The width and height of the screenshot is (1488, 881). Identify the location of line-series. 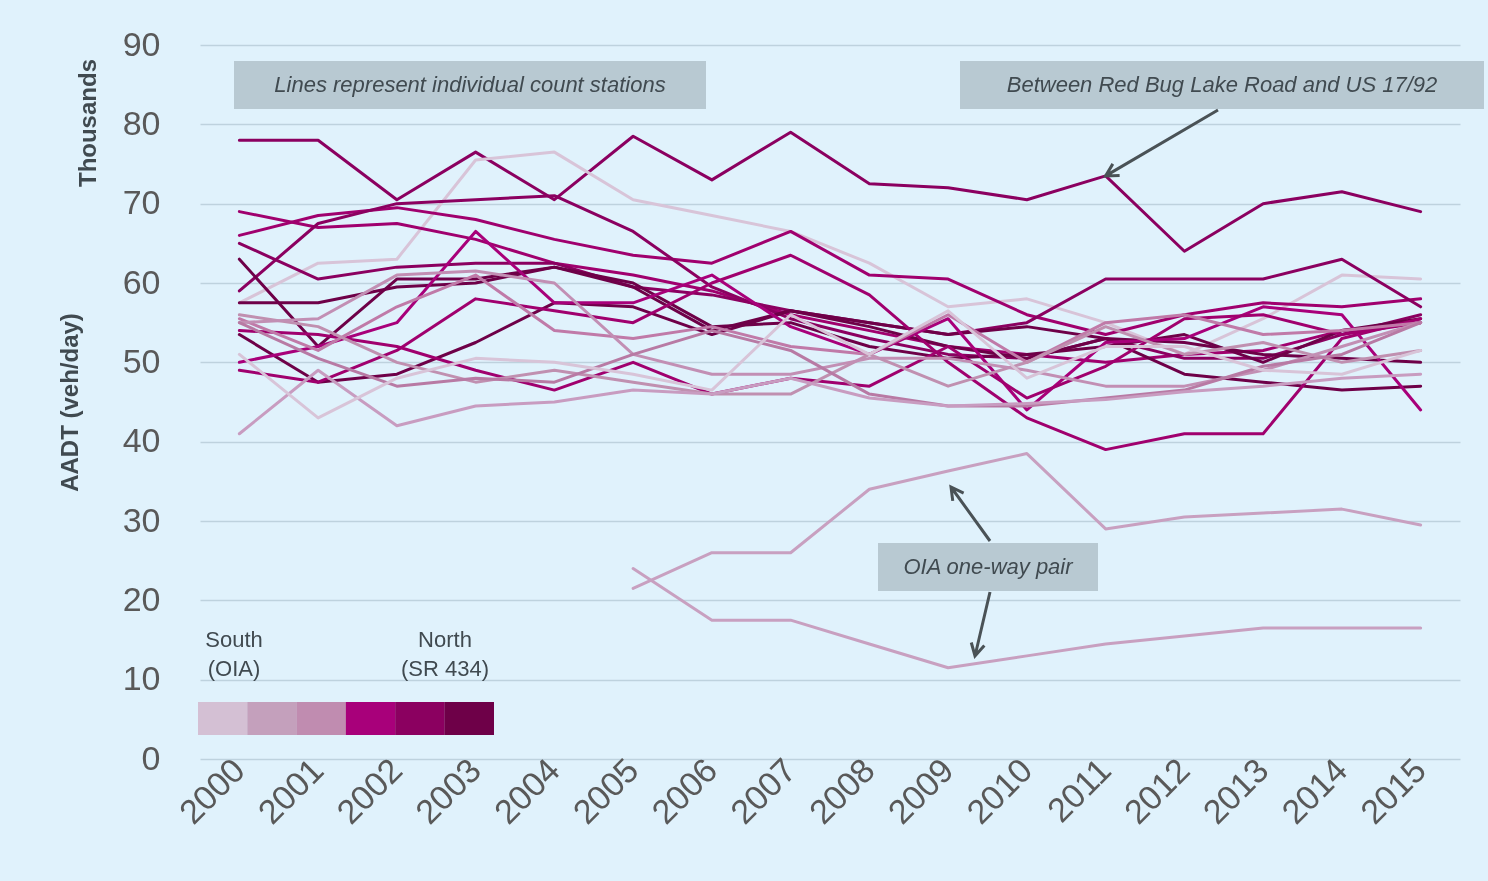
(830, 402).